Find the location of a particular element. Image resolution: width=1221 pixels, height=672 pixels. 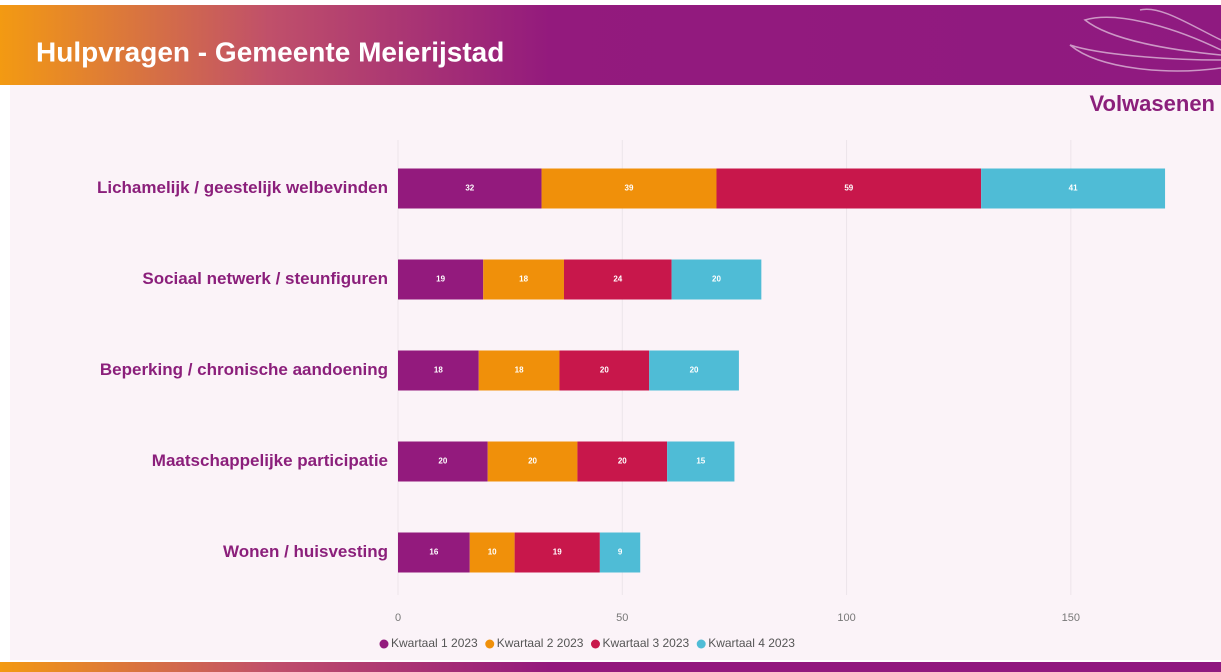

legend-label: Kwartaal 3 2023 is located at coordinates (645, 643).